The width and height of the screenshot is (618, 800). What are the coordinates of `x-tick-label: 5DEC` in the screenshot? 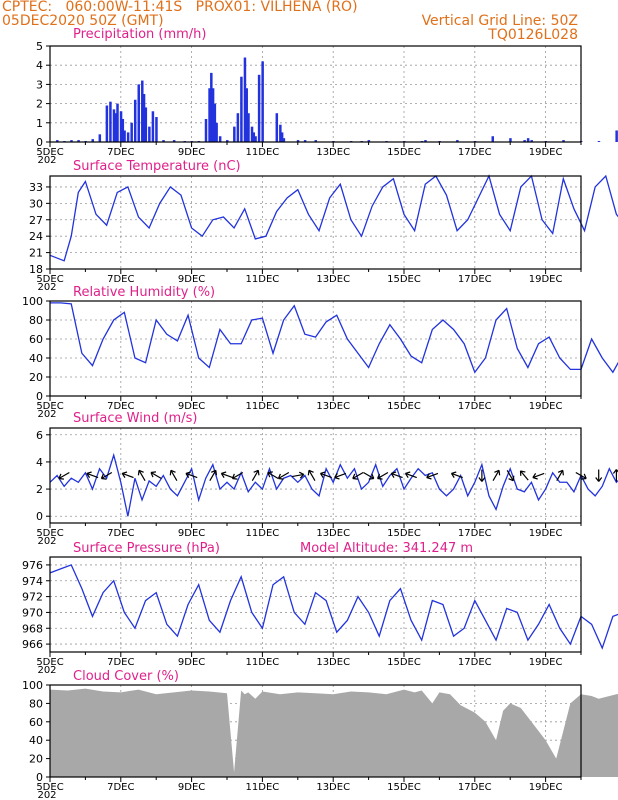 It's located at (49, 787).